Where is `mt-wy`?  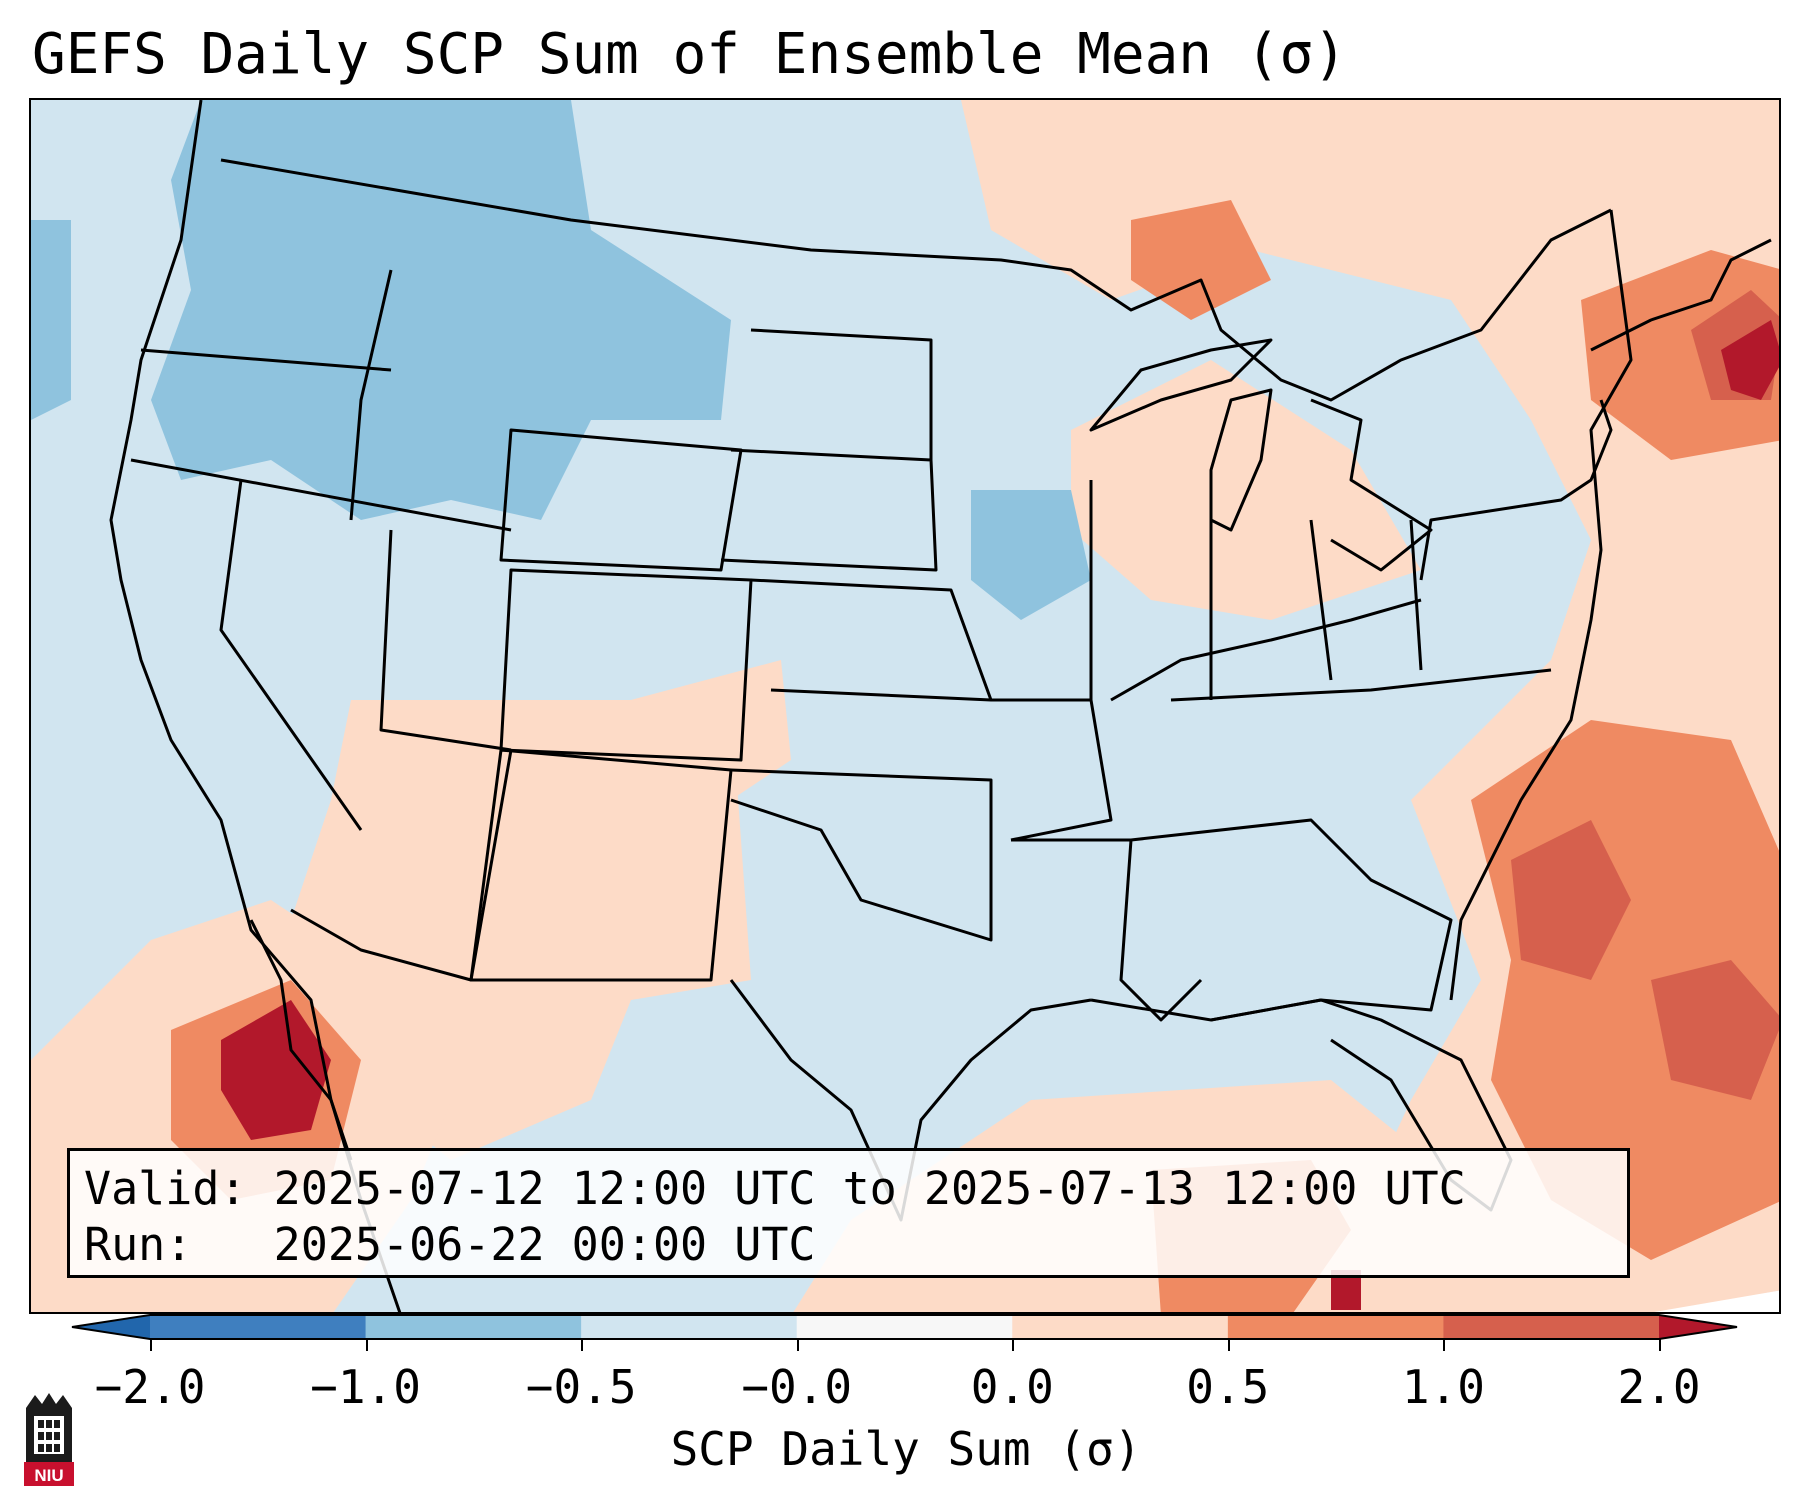
mt-wy is located at coordinates (621, 500).